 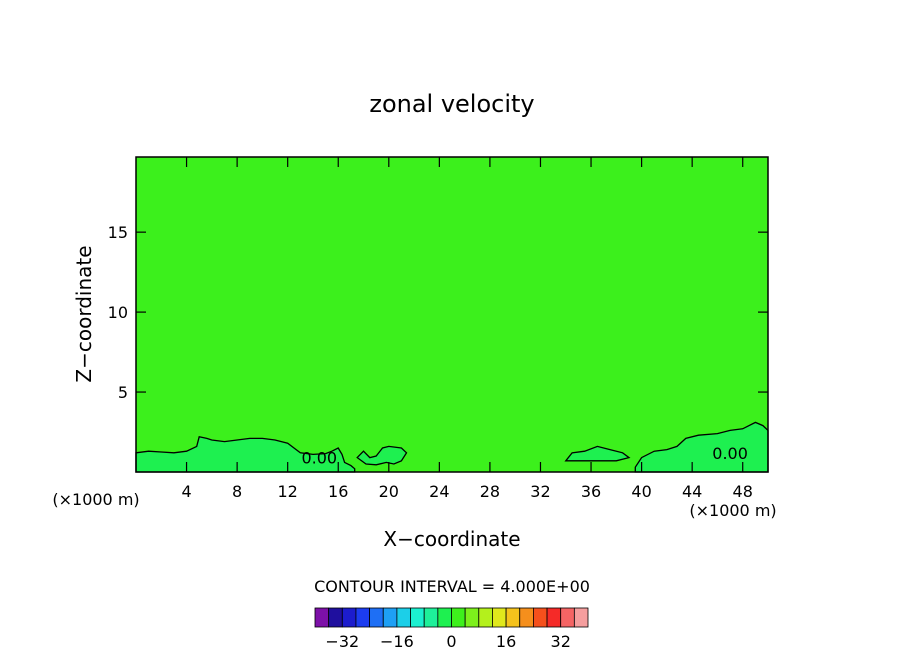 I want to click on y-tick-label: 10, so click(x=118, y=312).